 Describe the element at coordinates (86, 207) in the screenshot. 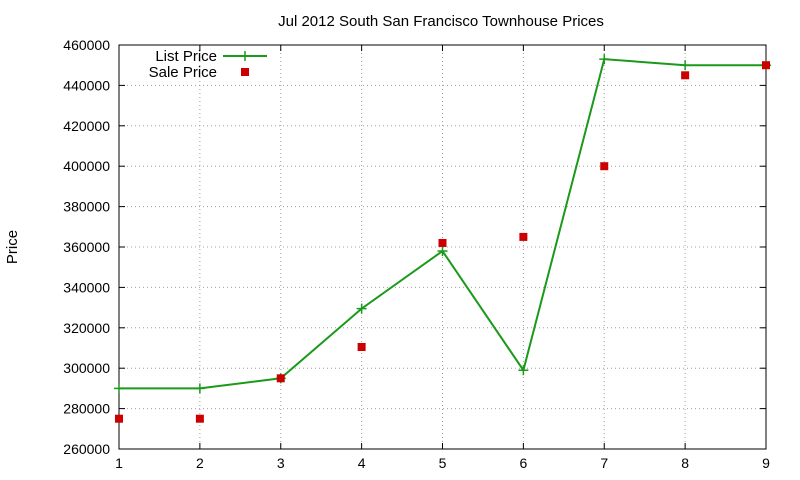

I see `y-tick-label: 380000` at that location.